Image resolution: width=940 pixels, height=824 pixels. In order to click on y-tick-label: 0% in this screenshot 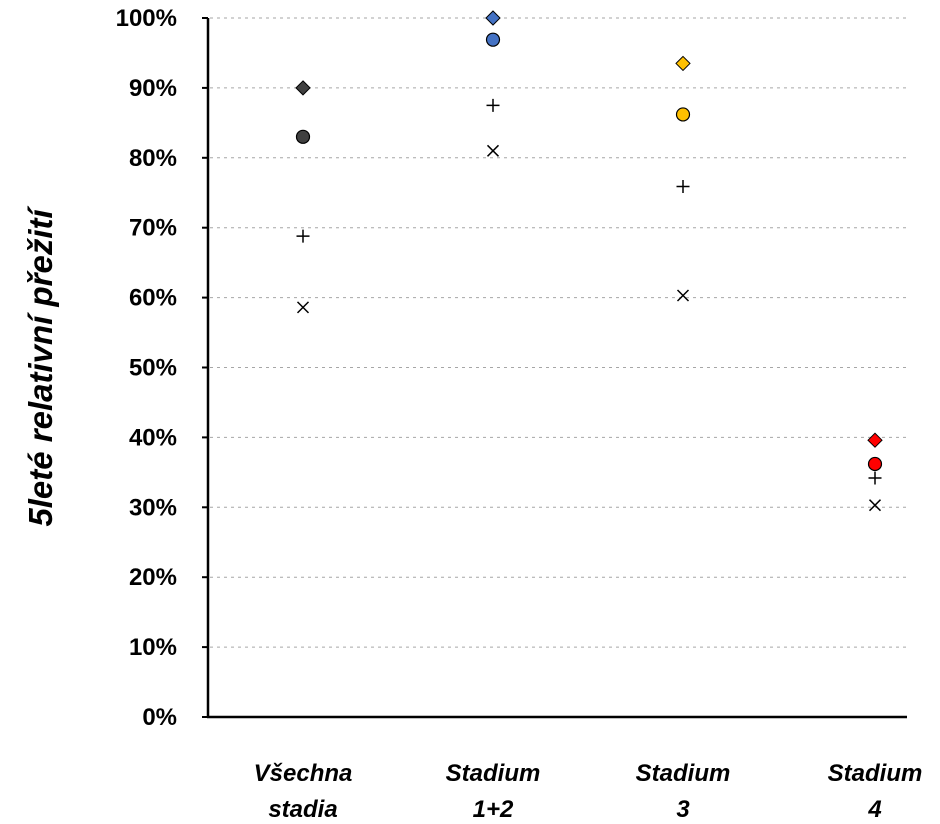, I will do `click(159, 717)`.